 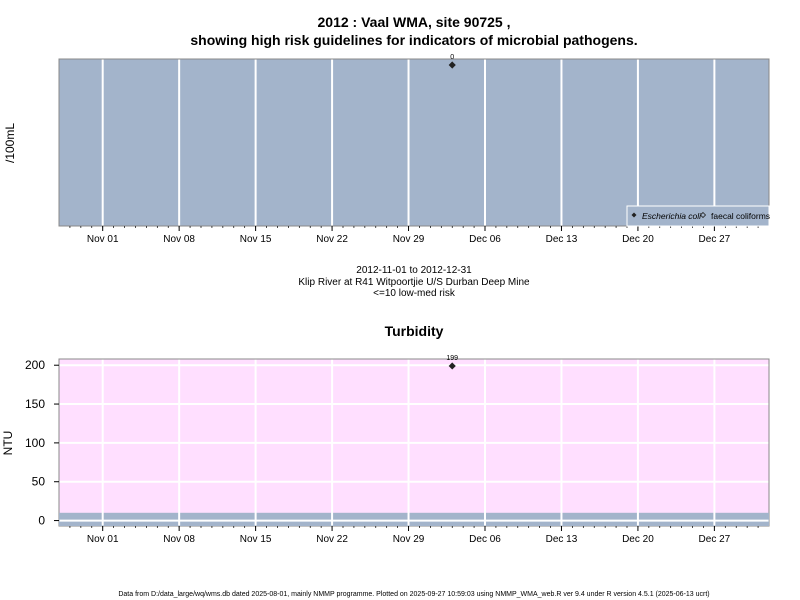 I want to click on y-tick-label: 200, so click(x=35, y=365).